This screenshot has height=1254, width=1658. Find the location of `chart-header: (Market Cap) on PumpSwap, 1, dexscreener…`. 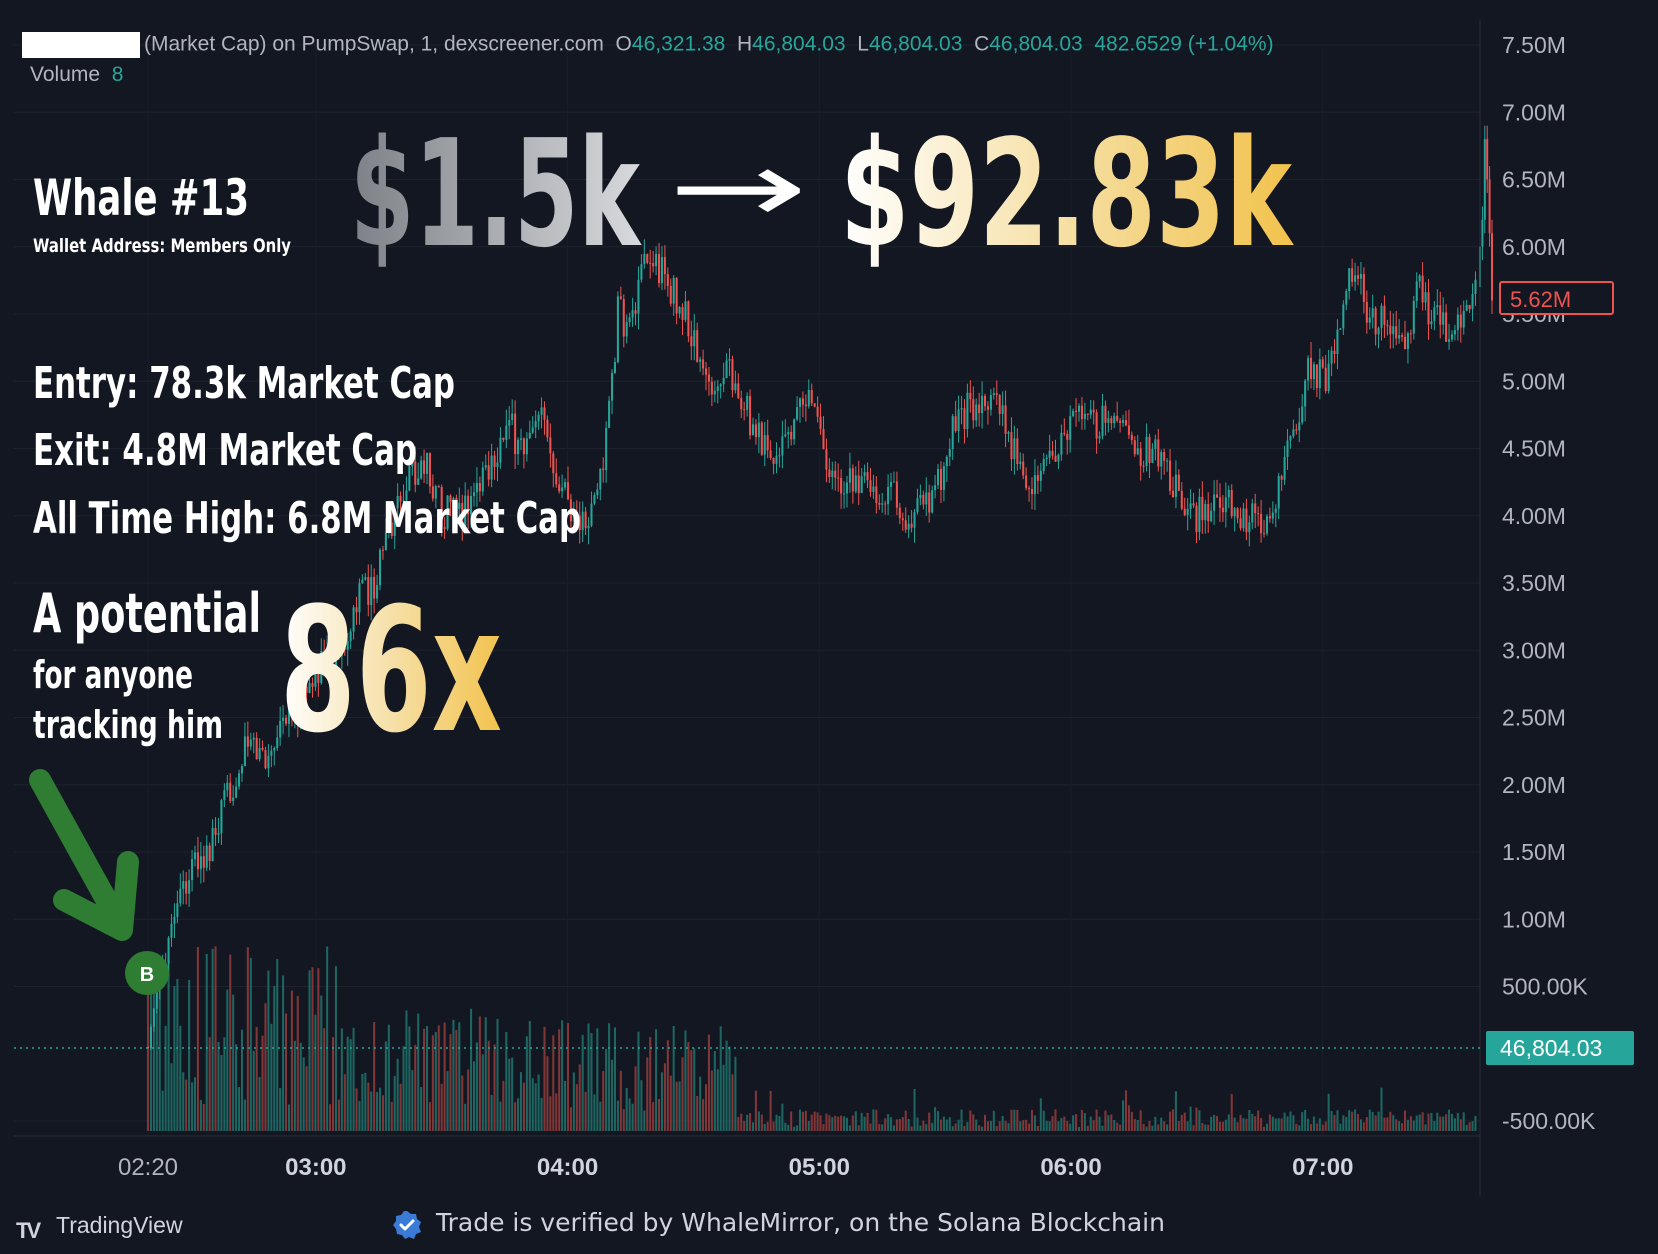

chart-header: (Market Cap) on PumpSwap, 1, dexscreener… is located at coordinates (648, 45).